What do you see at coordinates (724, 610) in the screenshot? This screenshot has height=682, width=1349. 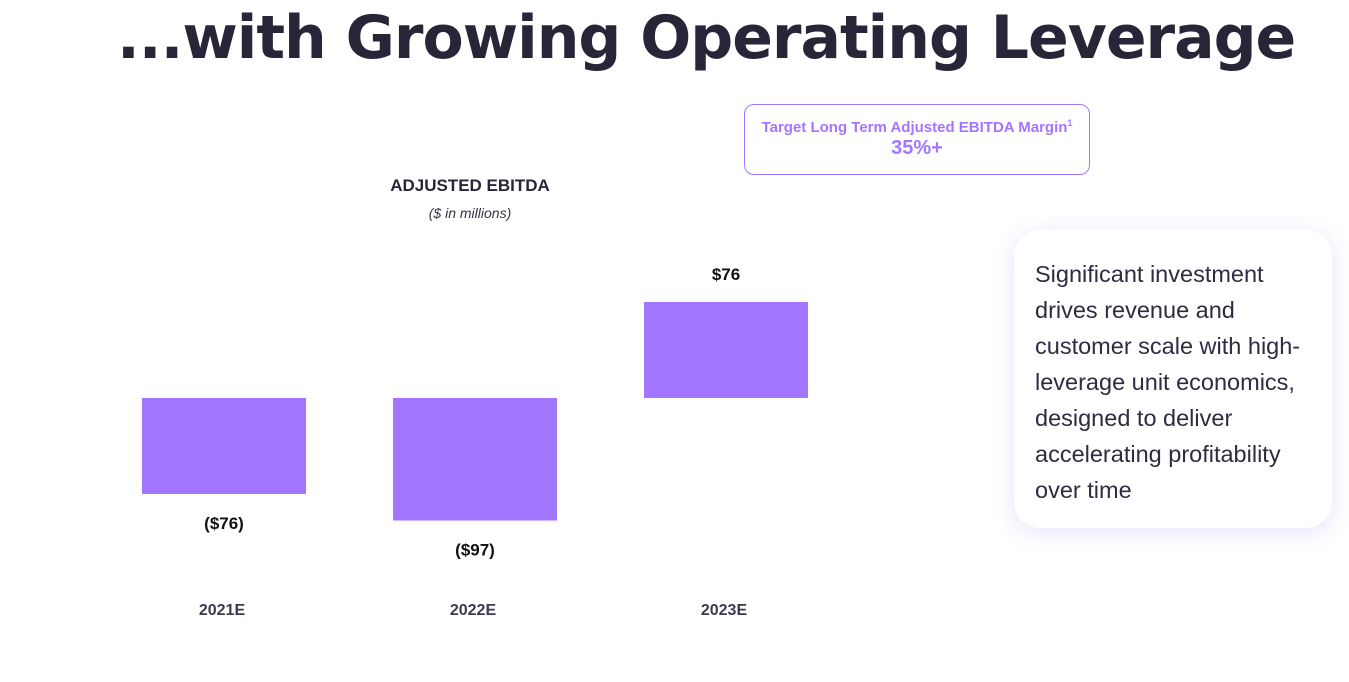 I see `x-tick-label: 2023E` at bounding box center [724, 610].